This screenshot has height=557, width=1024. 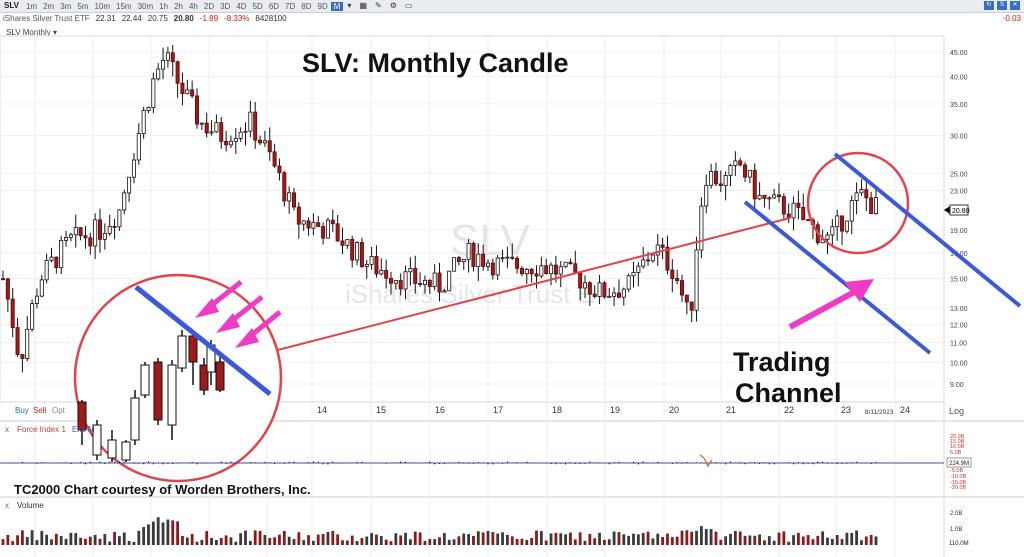 I want to click on trendline, so click(x=530, y=285).